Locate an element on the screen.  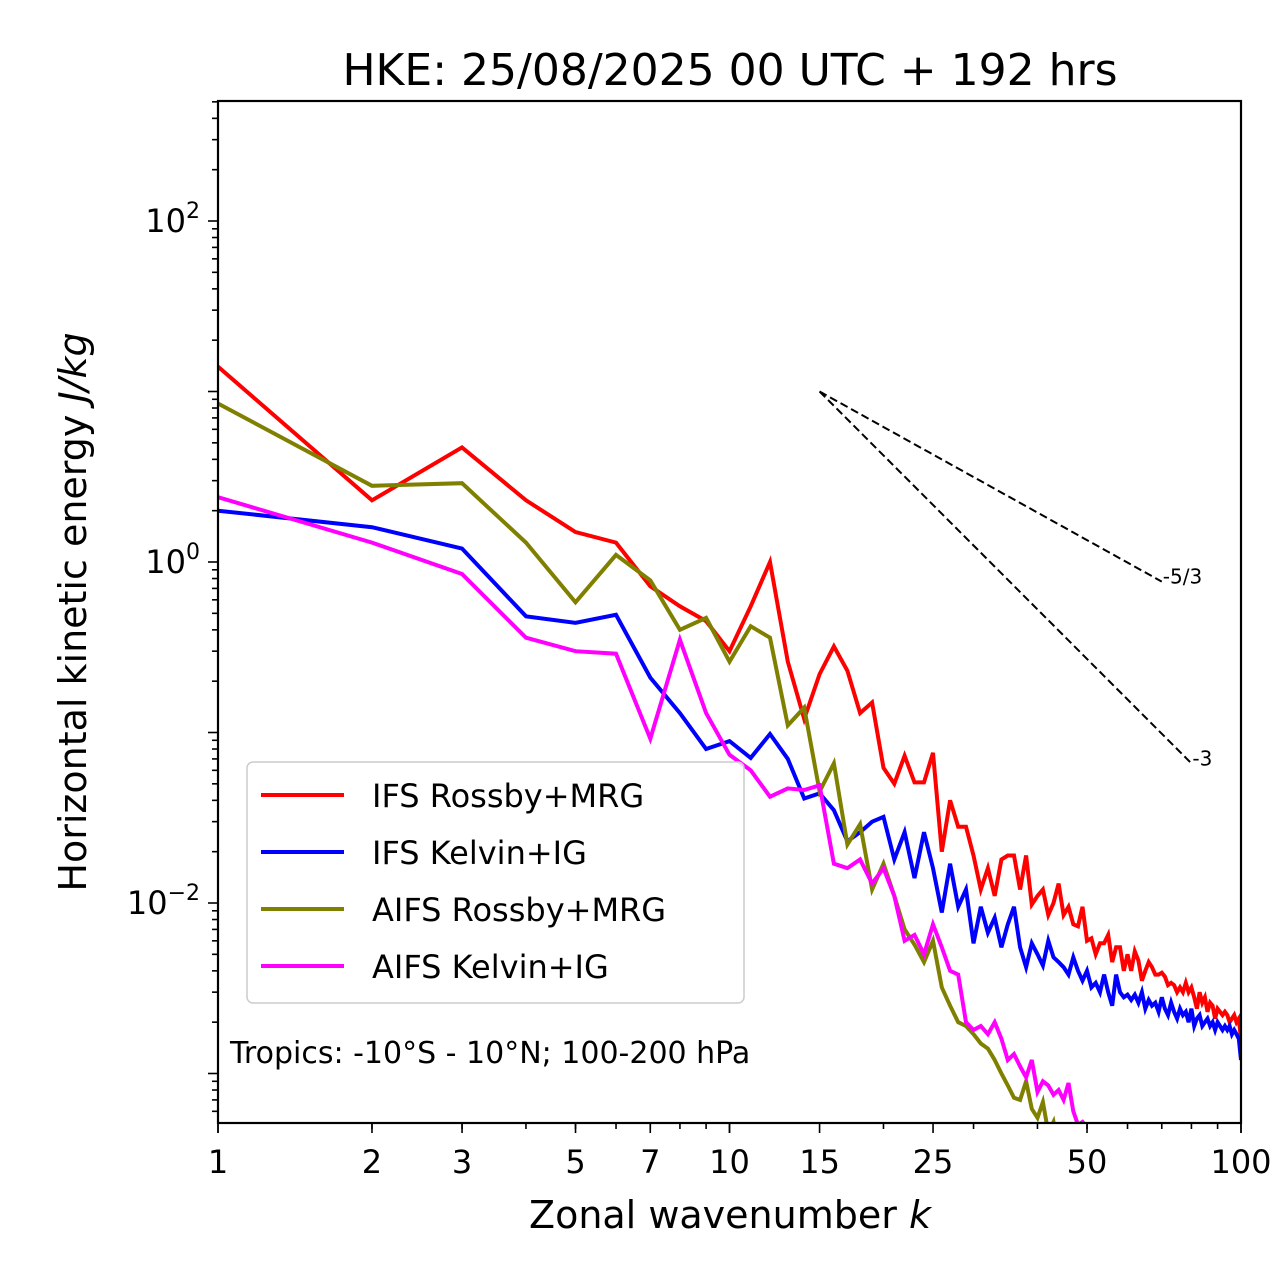
x-tick-label: 7 is located at coordinates (650, 1162).